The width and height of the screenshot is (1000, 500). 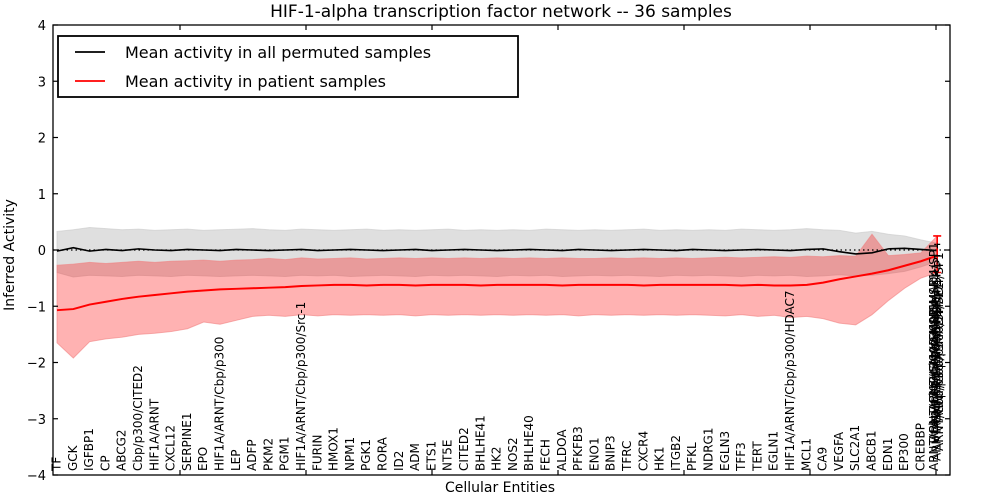 What do you see at coordinates (904, 452) in the screenshot?
I see `x-category-label: EP300` at bounding box center [904, 452].